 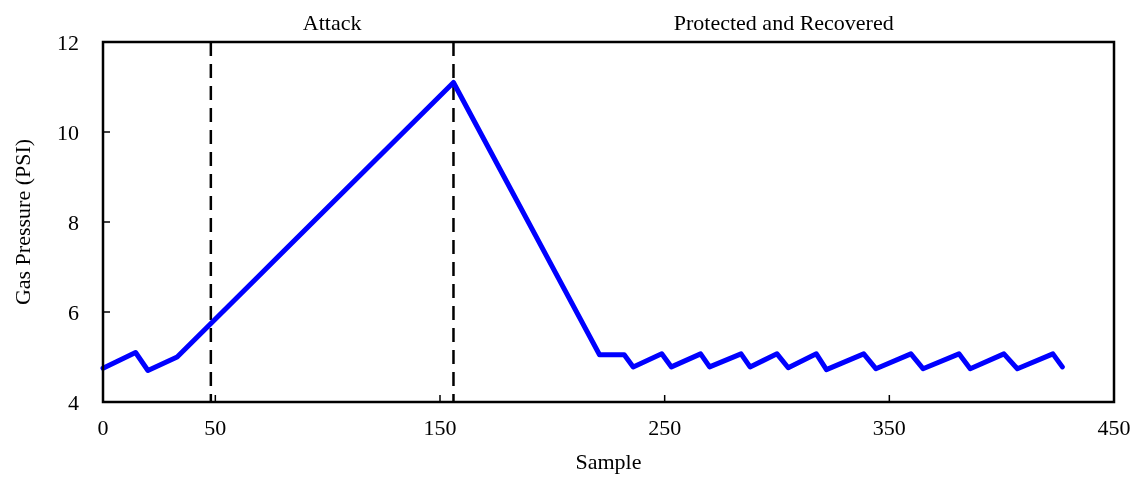 What do you see at coordinates (68, 132) in the screenshot?
I see `y-tick-label: 10` at bounding box center [68, 132].